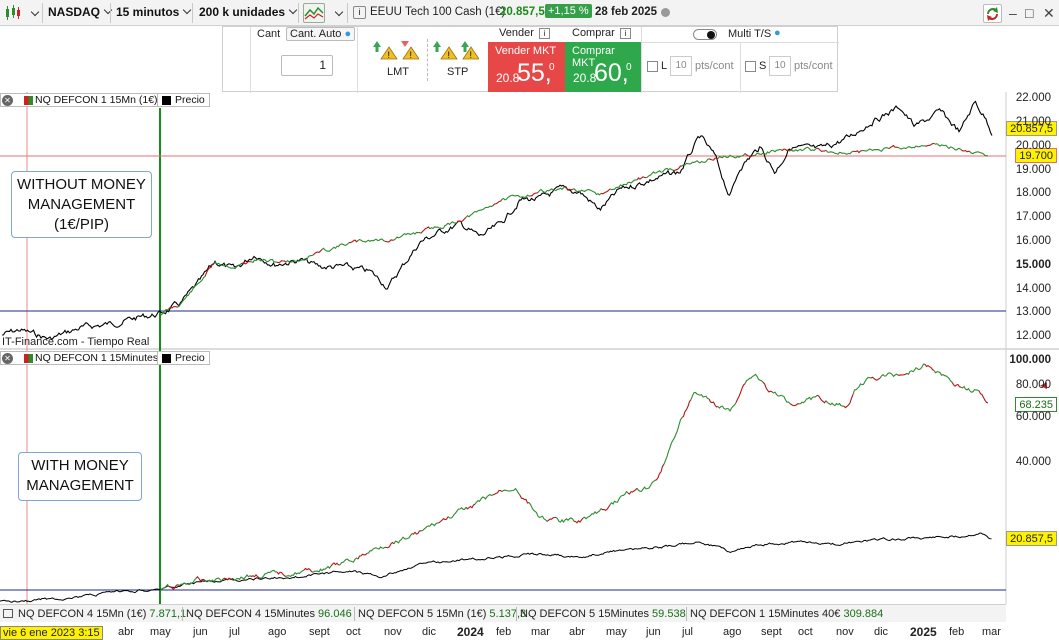  Describe the element at coordinates (526, 51) in the screenshot. I see `sell-market-label: Vender MKT` at that location.